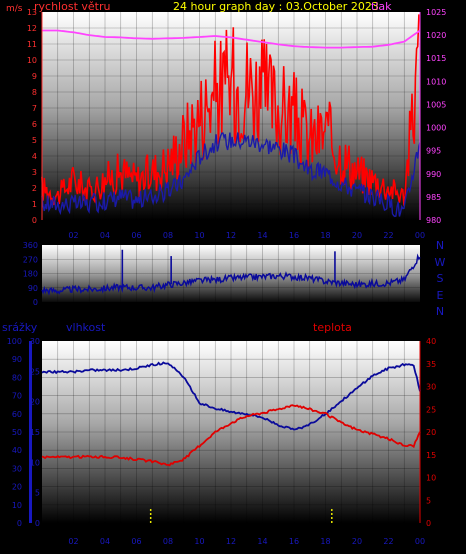  Describe the element at coordinates (276, 6) in the screenshot. I see `chart-title: 24 hour graph day : 03.October 2023` at that location.